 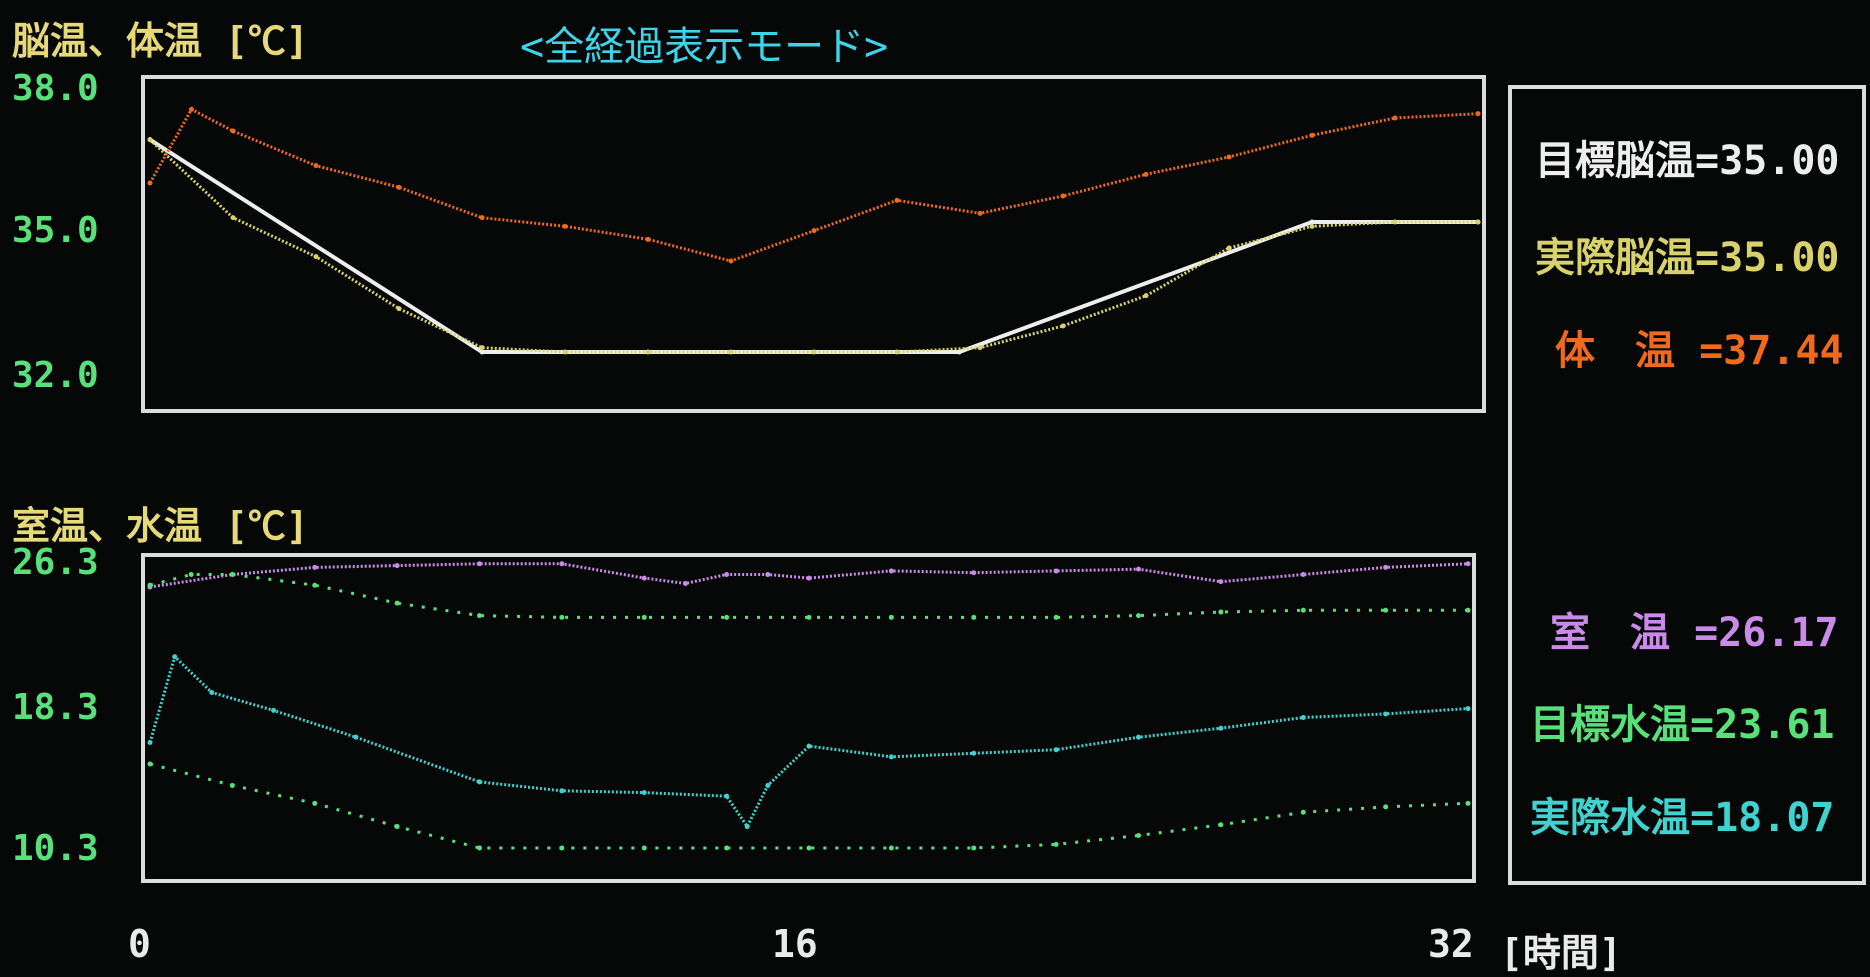 What do you see at coordinates (55, 230) in the screenshot?
I see `top-tick-35: 35.0` at bounding box center [55, 230].